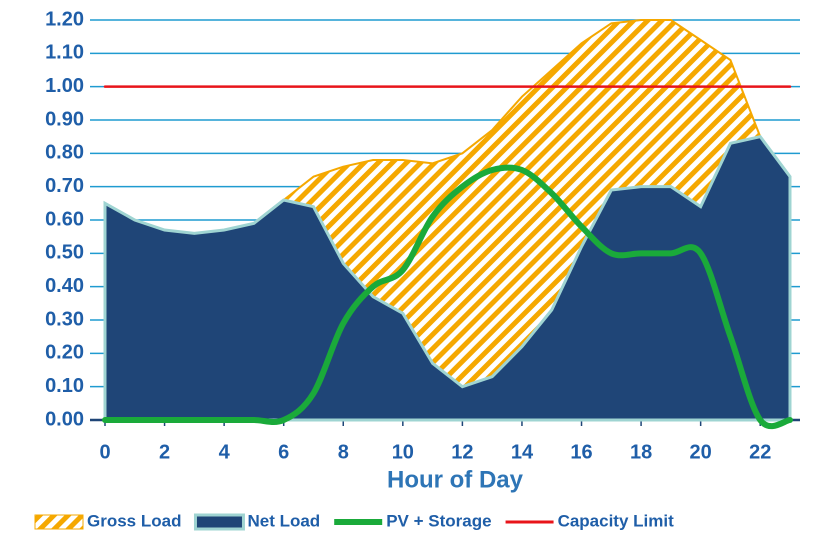  I want to click on legend-label: Gross Load, so click(134, 520).